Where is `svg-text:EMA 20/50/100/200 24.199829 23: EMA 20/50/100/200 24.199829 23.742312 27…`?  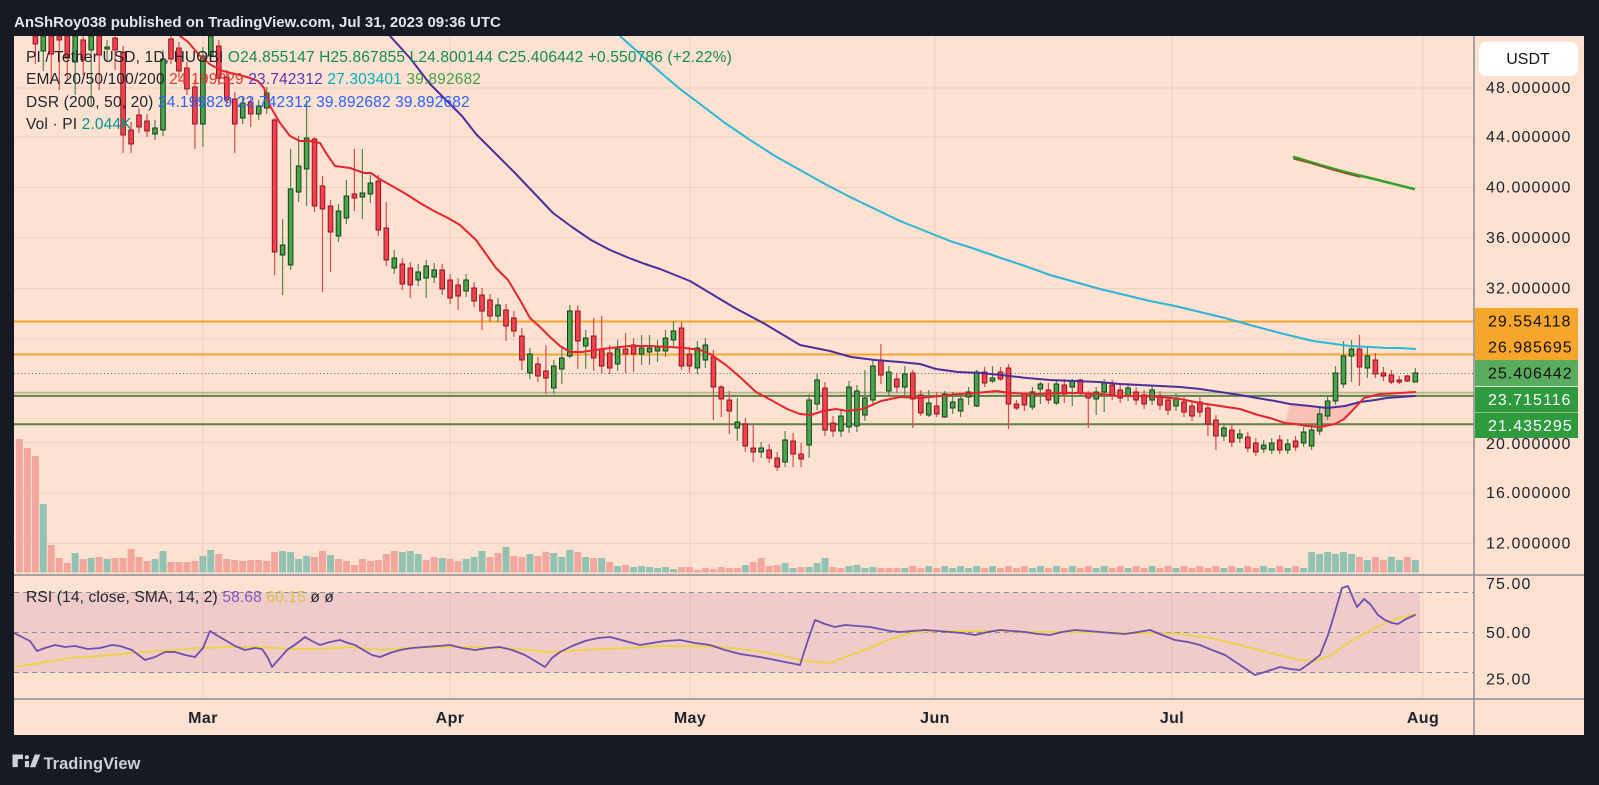
svg-text:EMA 20/50/100/200 24.199829 23: EMA 20/50/100/200 24.199829 23.742312 27… is located at coordinates (253, 79).